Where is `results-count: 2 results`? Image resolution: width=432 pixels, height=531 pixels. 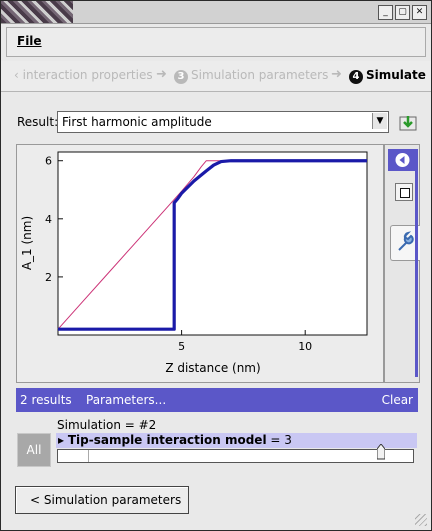 results-count: 2 results is located at coordinates (46, 400).